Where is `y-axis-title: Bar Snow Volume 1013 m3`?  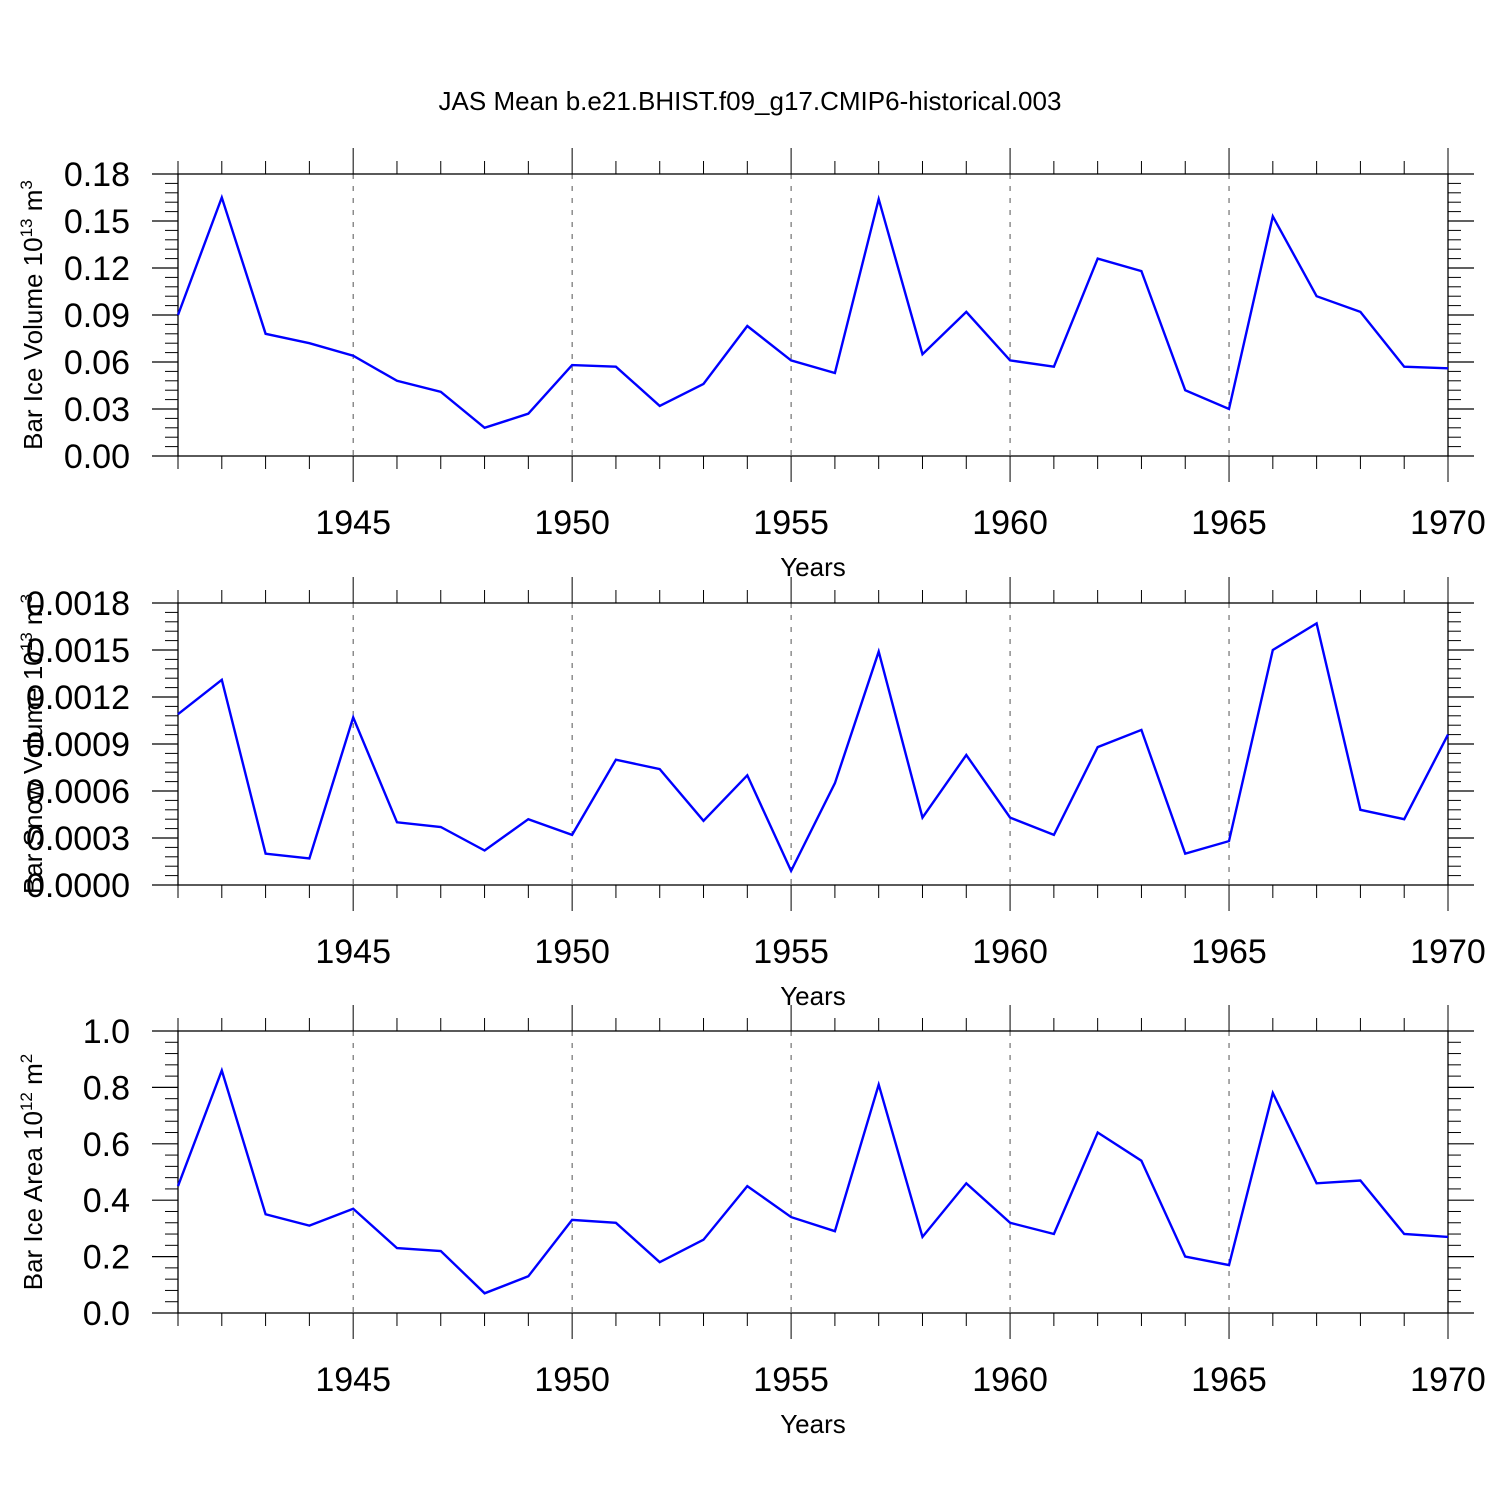 y-axis-title: Bar Snow Volume 1013 m3 is located at coordinates (32, 744).